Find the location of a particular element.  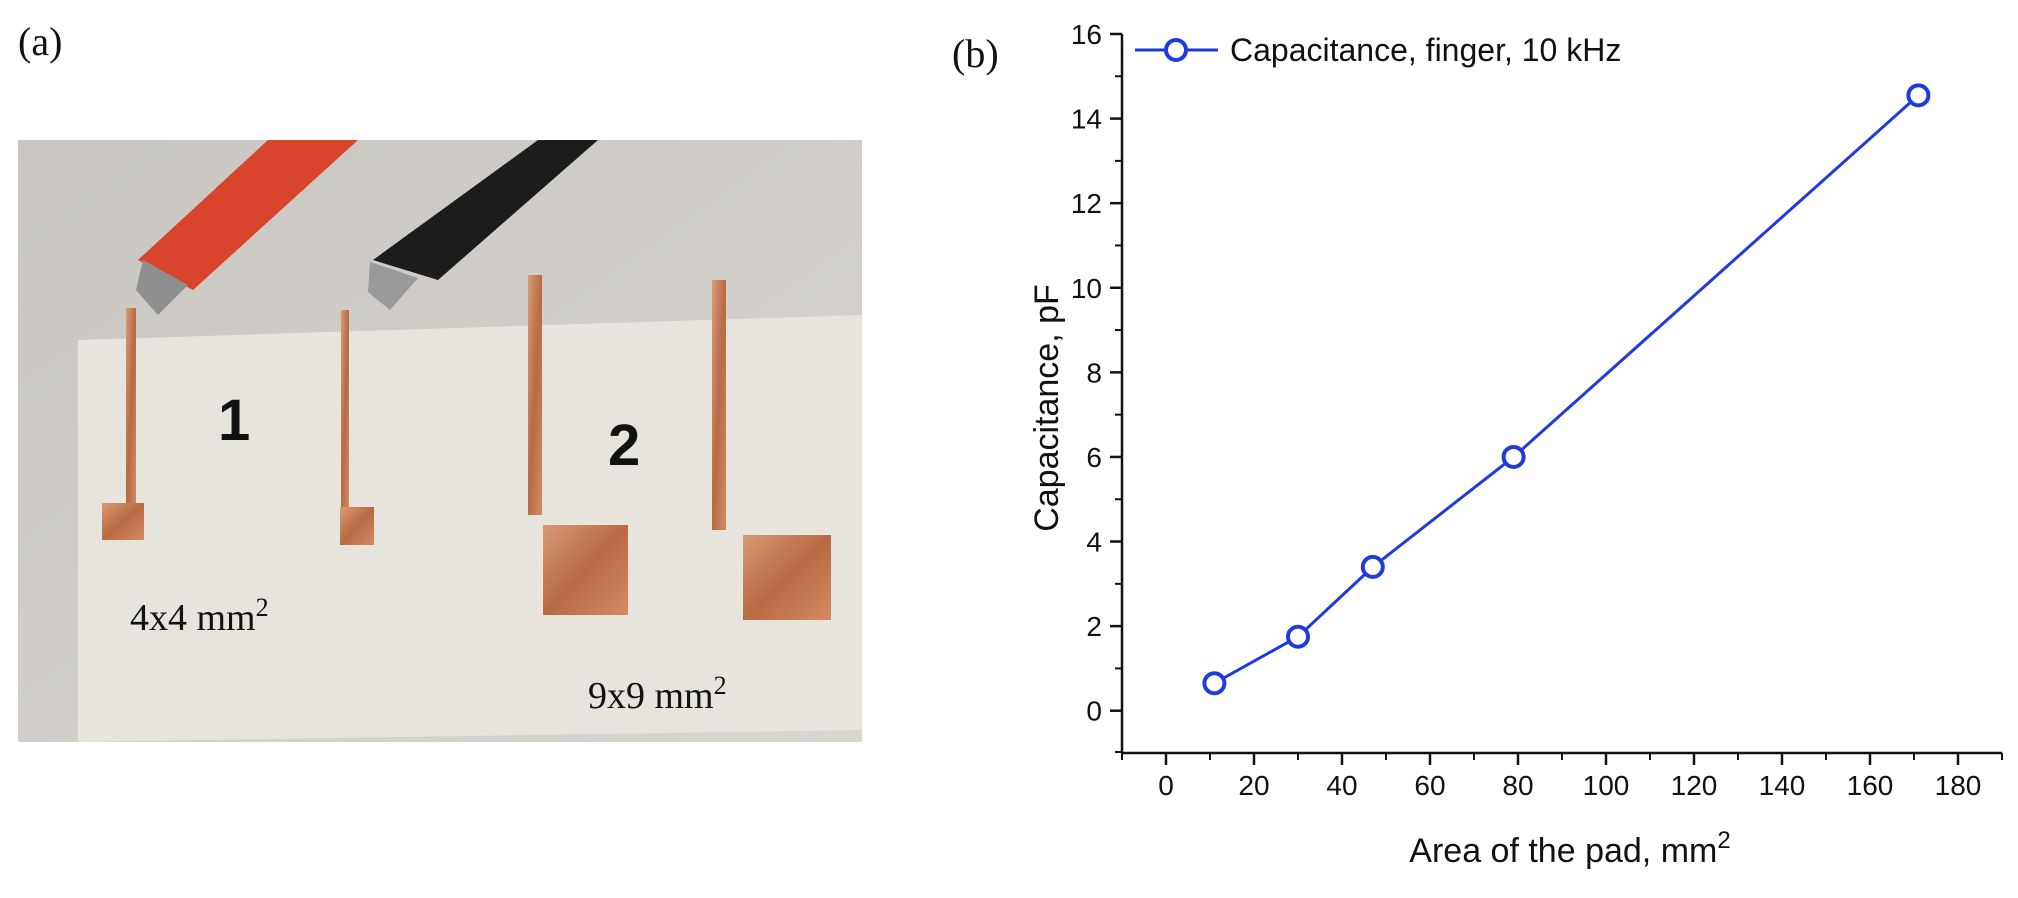

large-pad-label: 9x9 mm2 is located at coordinates (657, 694).